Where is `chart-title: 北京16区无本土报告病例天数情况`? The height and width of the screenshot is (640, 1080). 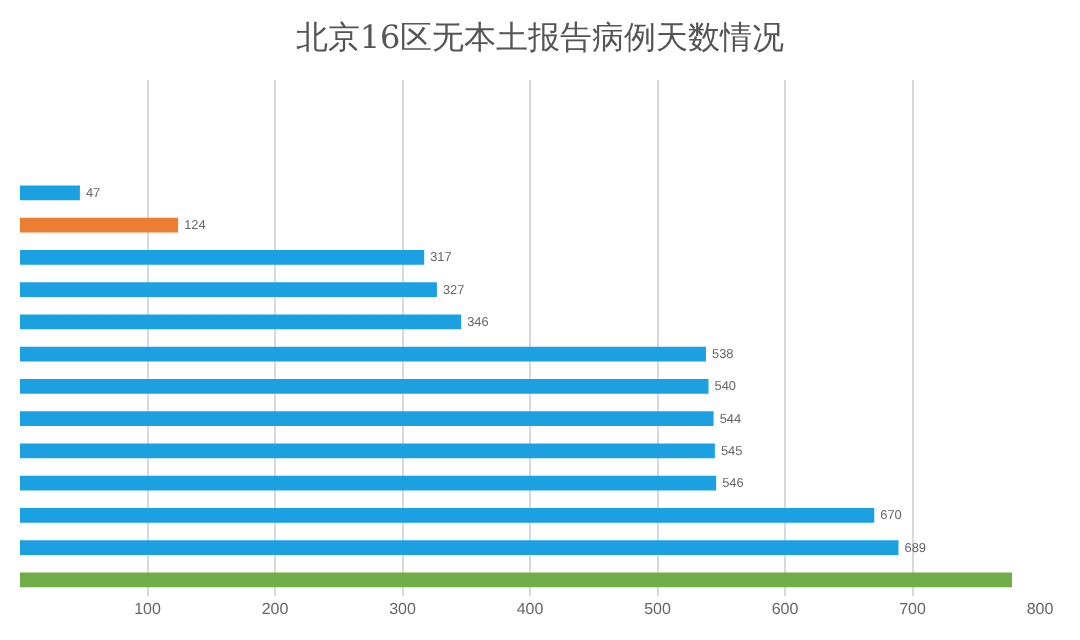 chart-title: 北京16区无本土报告病例天数情况 is located at coordinates (540, 37).